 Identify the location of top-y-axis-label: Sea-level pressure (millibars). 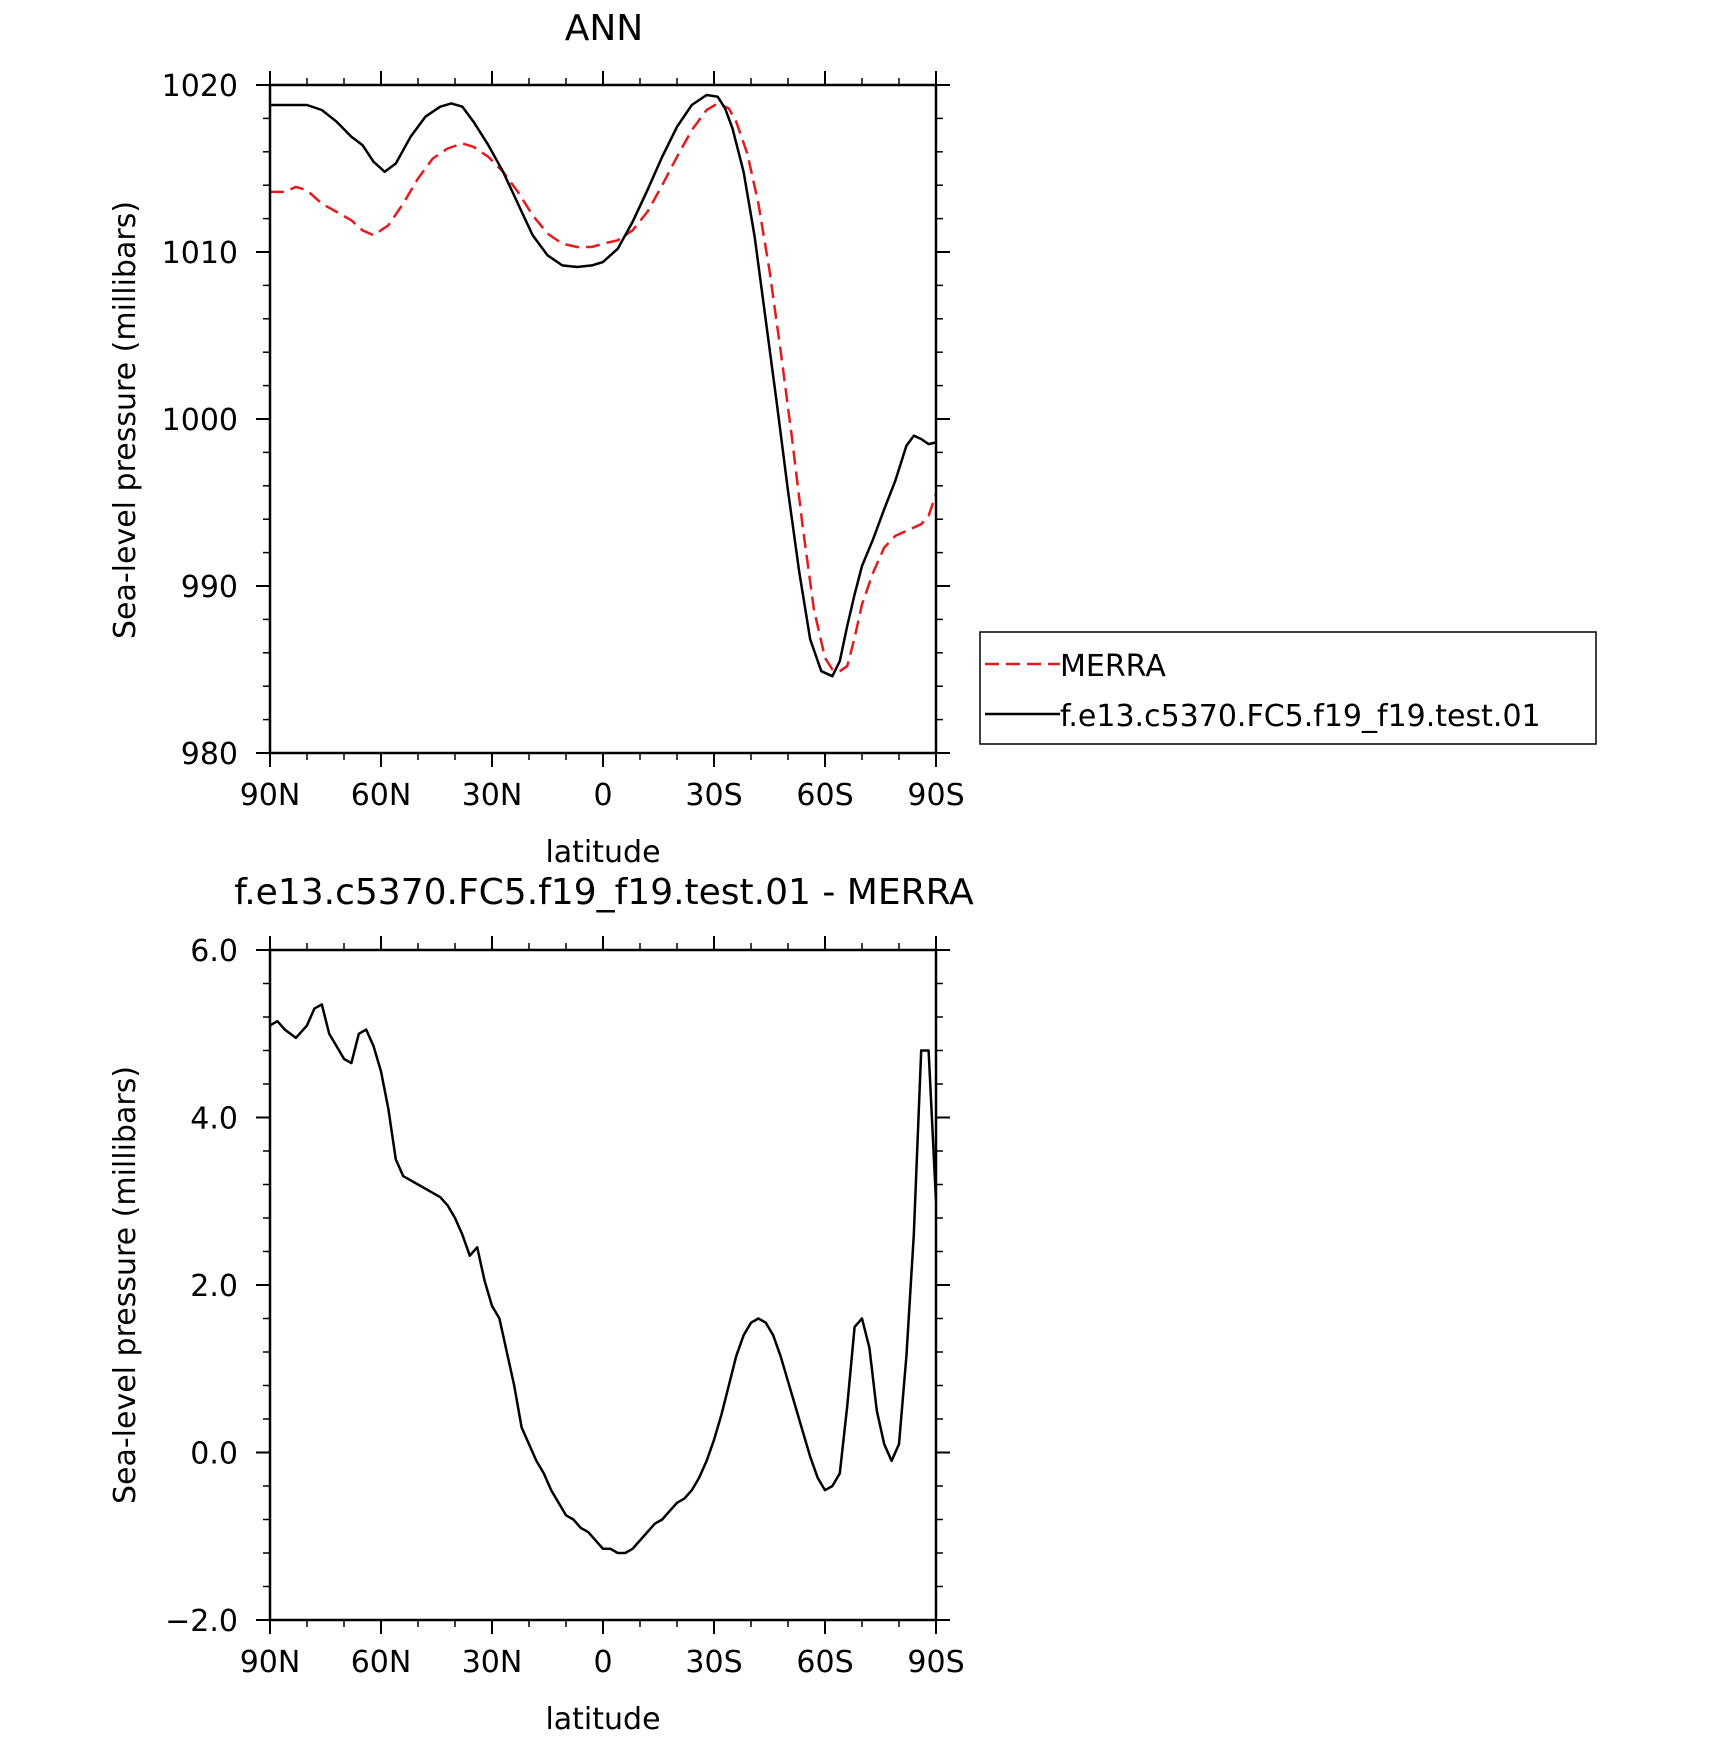
(125, 420).